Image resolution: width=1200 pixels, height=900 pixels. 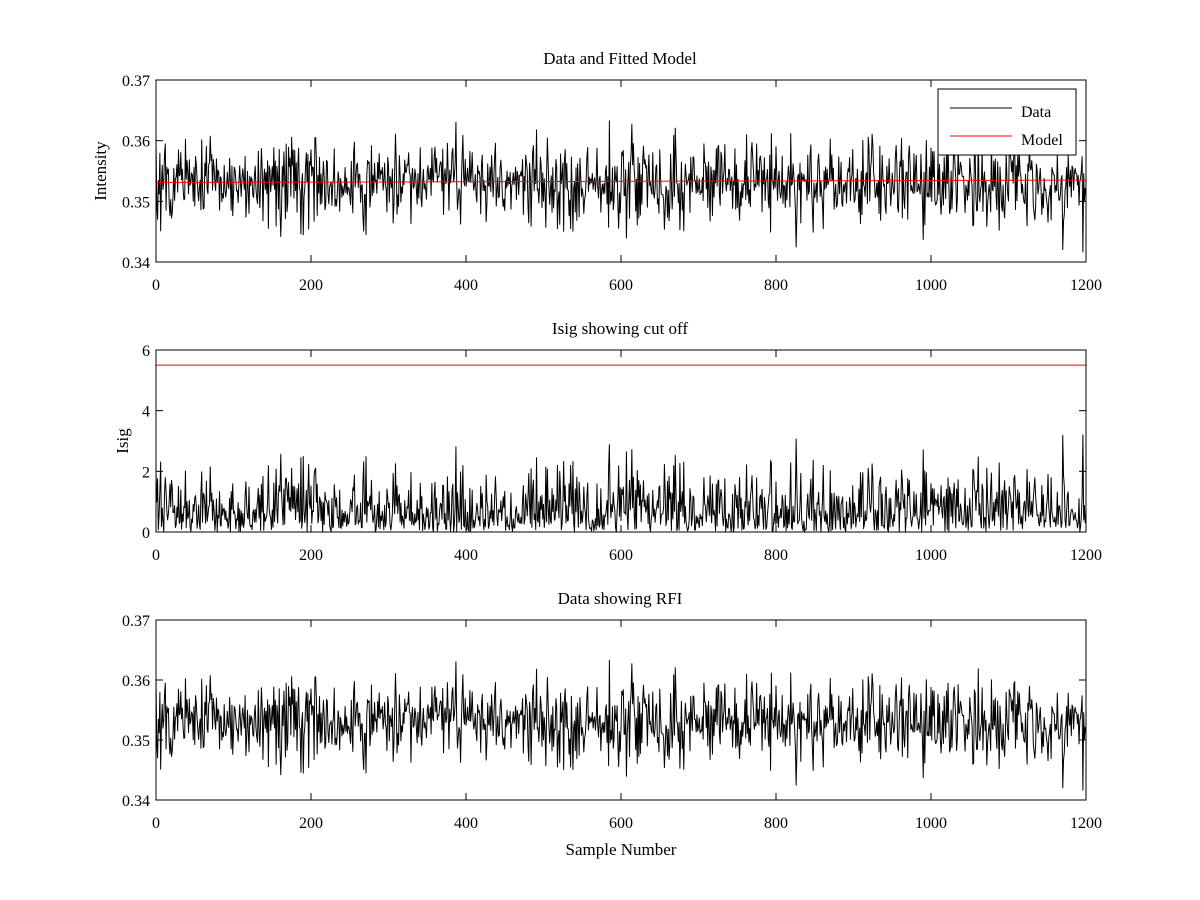 What do you see at coordinates (620, 58) in the screenshot?
I see `chart-title: Data and Fitted Model` at bounding box center [620, 58].